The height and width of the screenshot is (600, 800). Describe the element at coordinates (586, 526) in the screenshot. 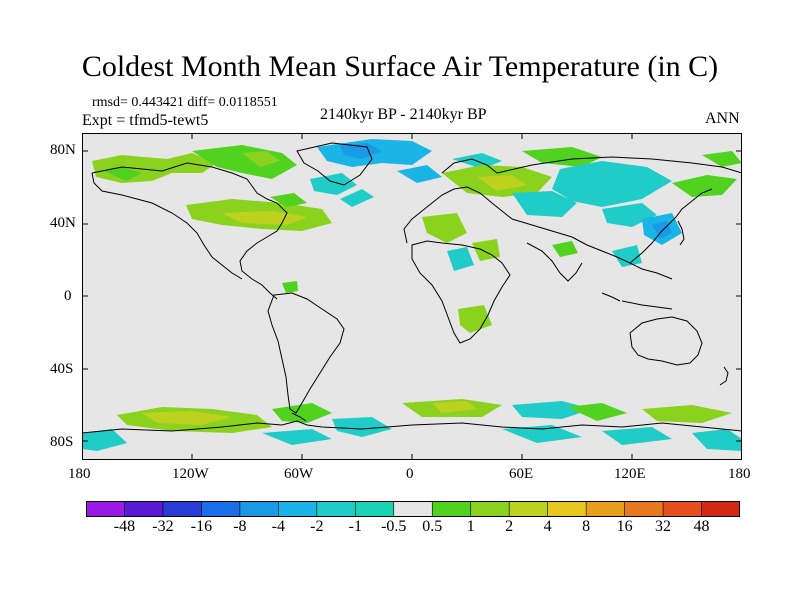

I see `colorbar-label: 8` at that location.